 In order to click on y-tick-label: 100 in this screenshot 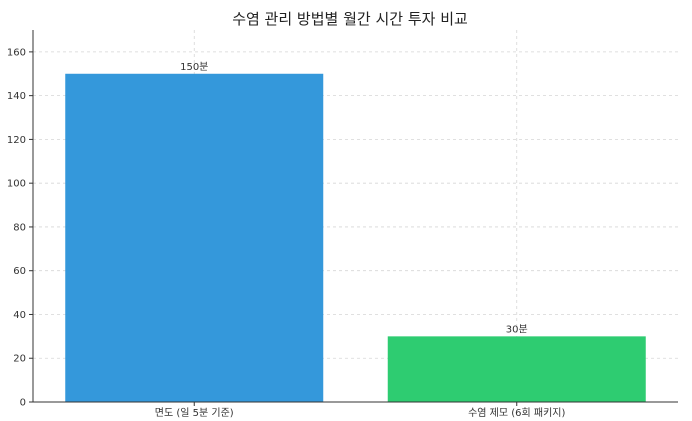, I will do `click(16, 184)`.